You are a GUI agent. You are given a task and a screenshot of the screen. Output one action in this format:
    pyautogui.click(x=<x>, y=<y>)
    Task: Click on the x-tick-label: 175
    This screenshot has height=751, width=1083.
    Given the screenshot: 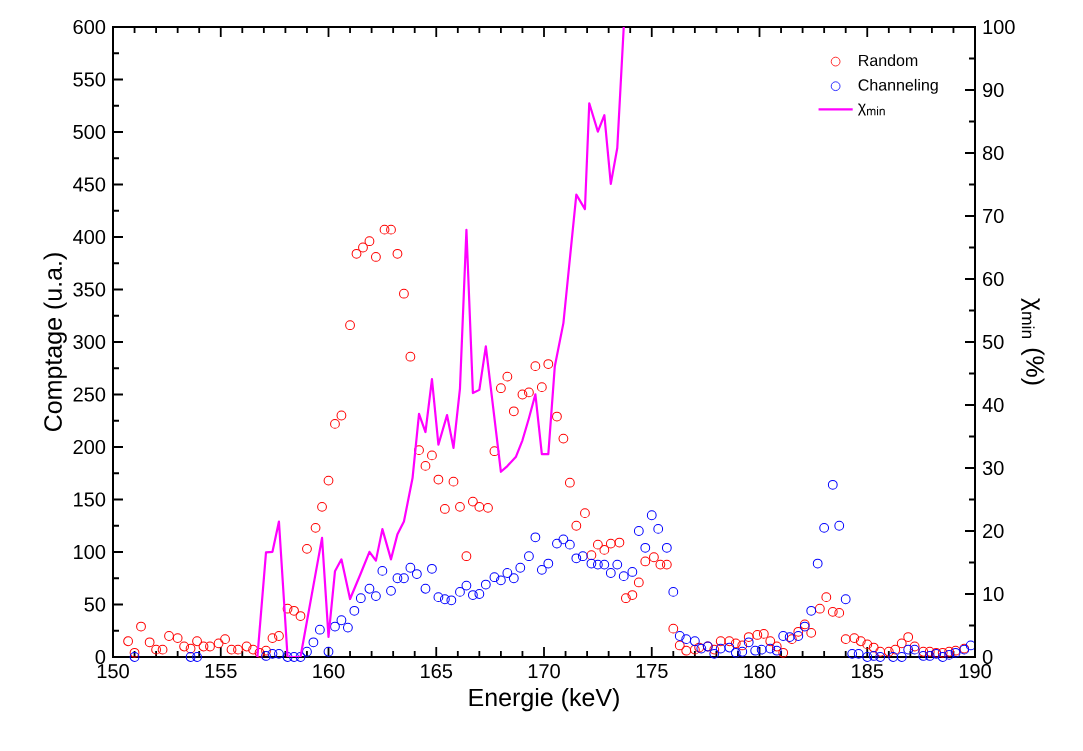 What is the action you would take?
    pyautogui.click(x=652, y=671)
    